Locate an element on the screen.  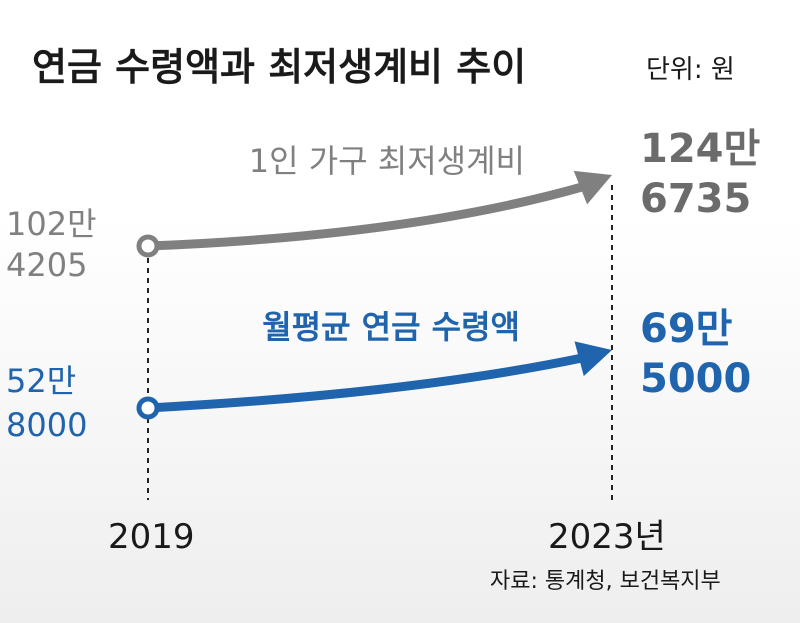
end-value-label-living-cost: 6735 is located at coordinates (695, 199).